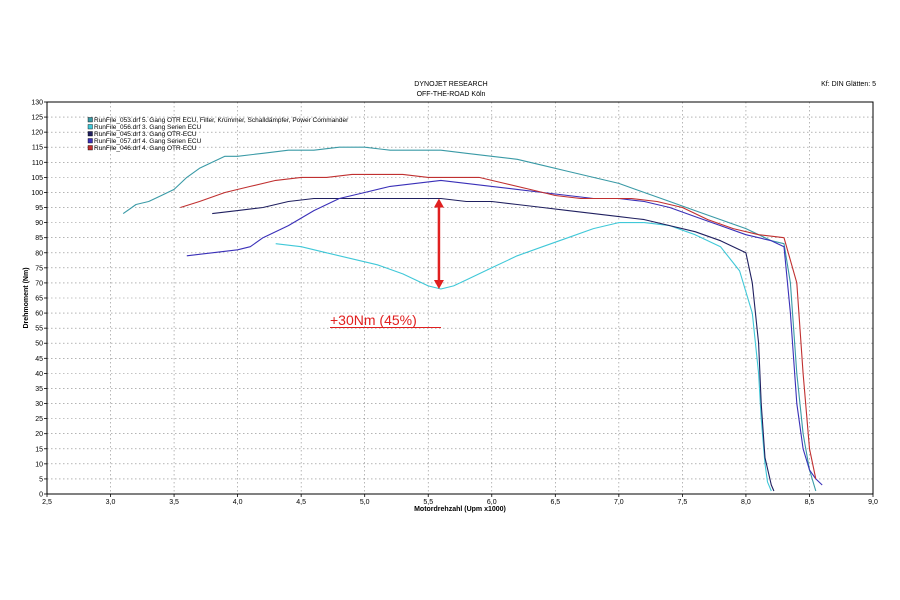 This screenshot has width=900, height=600. What do you see at coordinates (39, 208) in the screenshot?
I see `y-tick-label: 95` at bounding box center [39, 208].